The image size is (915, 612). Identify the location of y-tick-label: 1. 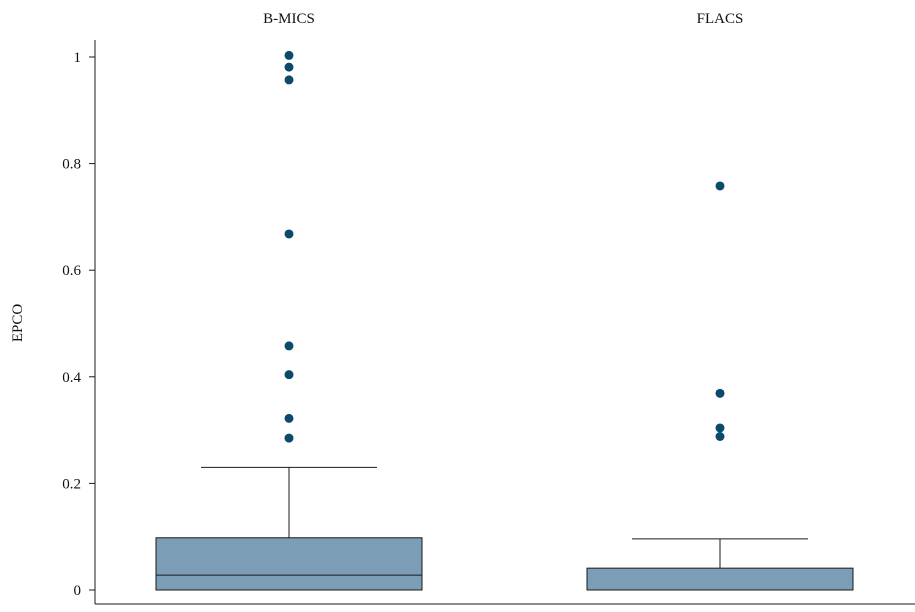
(78, 58).